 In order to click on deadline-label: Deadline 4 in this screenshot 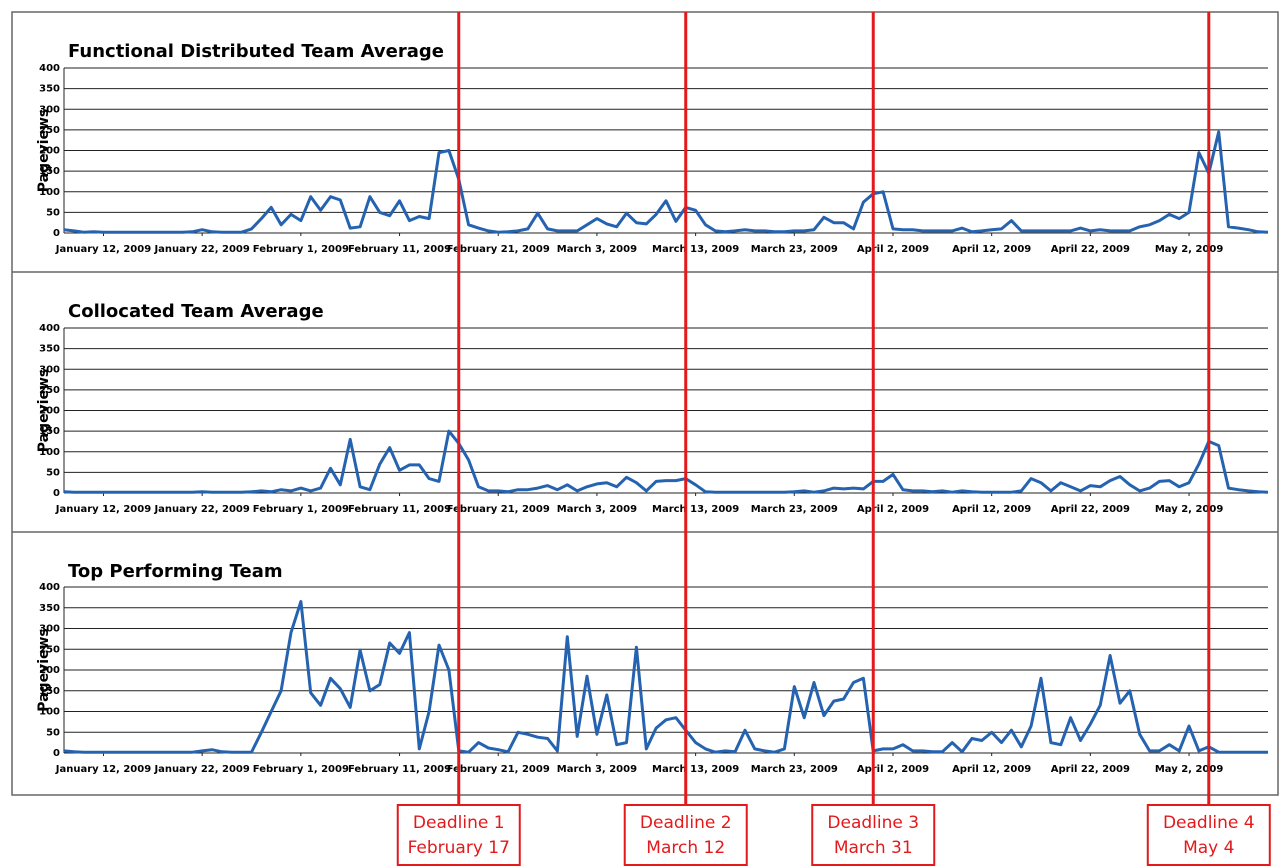, I will do `click(1209, 823)`.